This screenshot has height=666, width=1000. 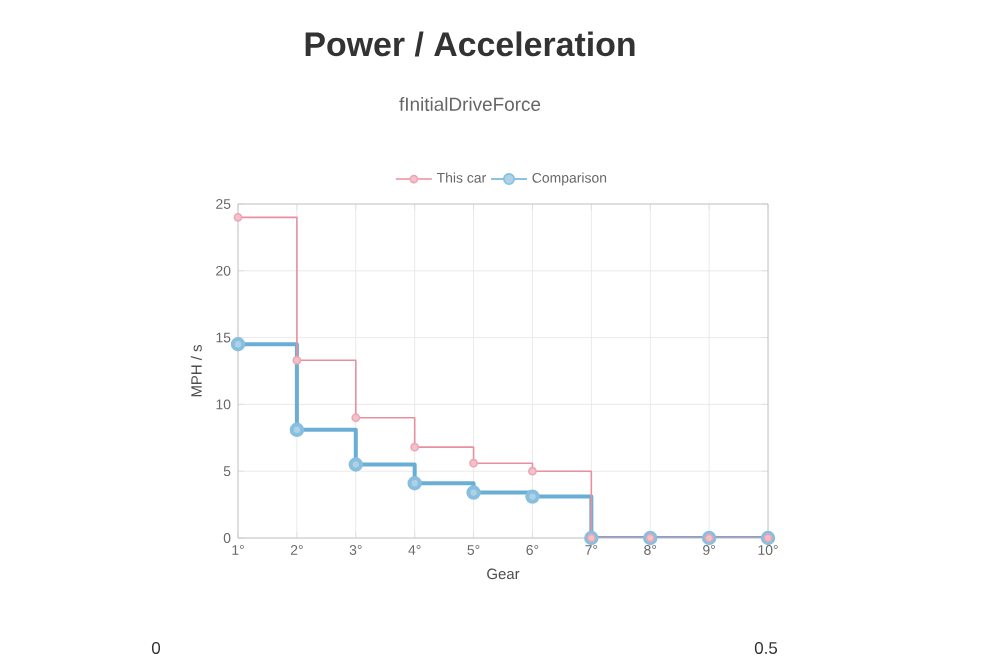 I want to click on chart-title: Power / Acceleration, so click(x=470, y=44).